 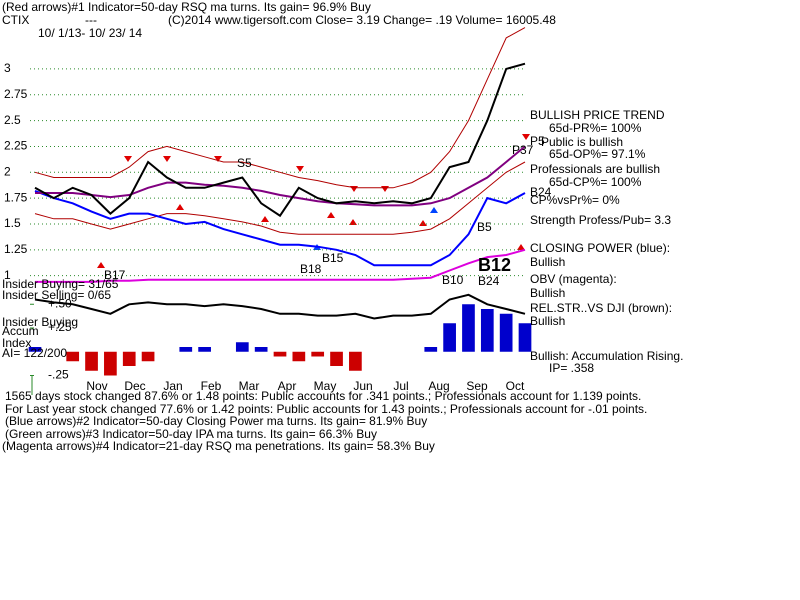 I want to click on annotation: CLOSING POWER (blue):, so click(x=600, y=248).